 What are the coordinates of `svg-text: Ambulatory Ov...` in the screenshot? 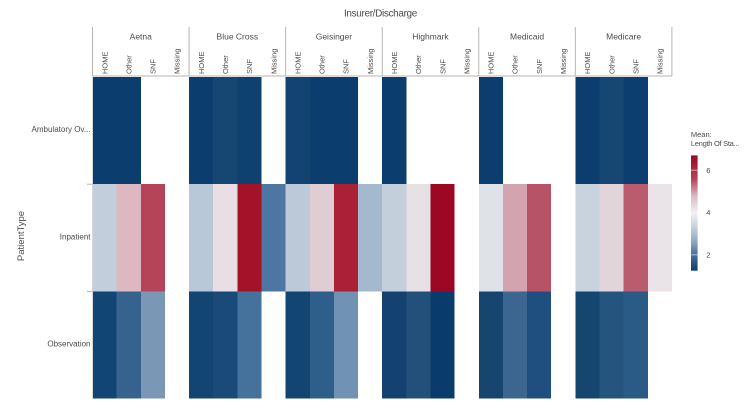 It's located at (61, 129).